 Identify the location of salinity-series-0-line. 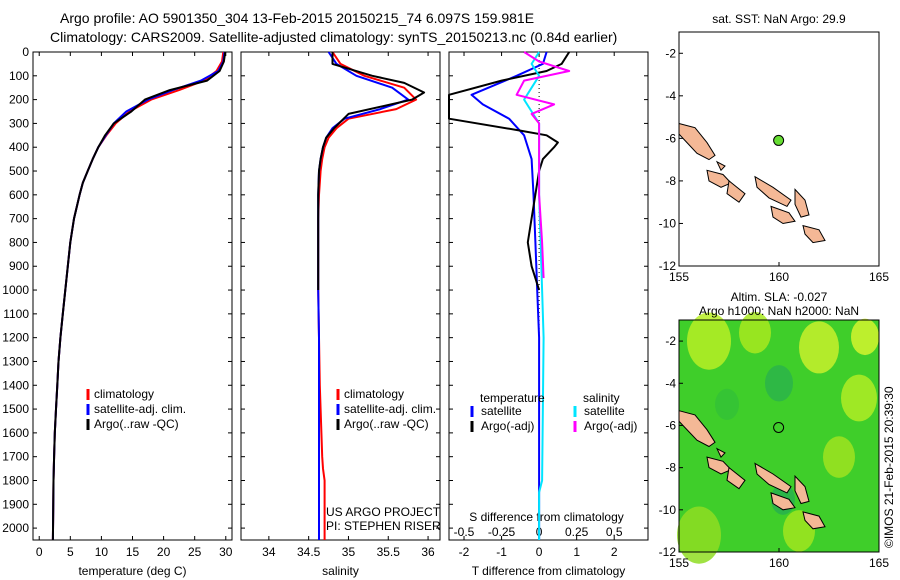
(367, 295).